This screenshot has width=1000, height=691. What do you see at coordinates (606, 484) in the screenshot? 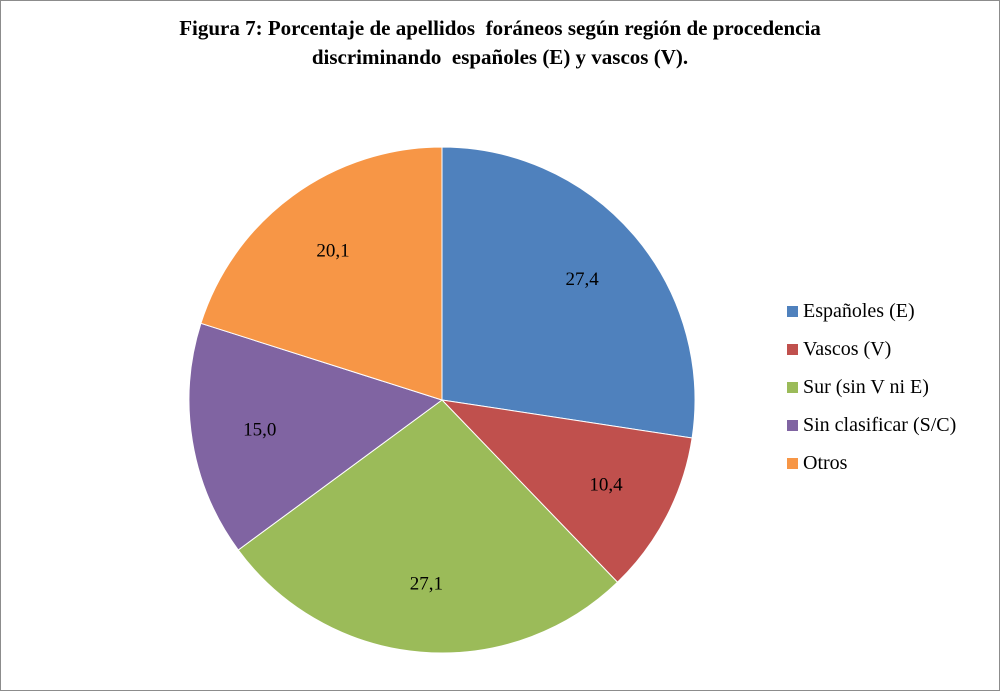
I see `data-label-2: 10,4` at bounding box center [606, 484].